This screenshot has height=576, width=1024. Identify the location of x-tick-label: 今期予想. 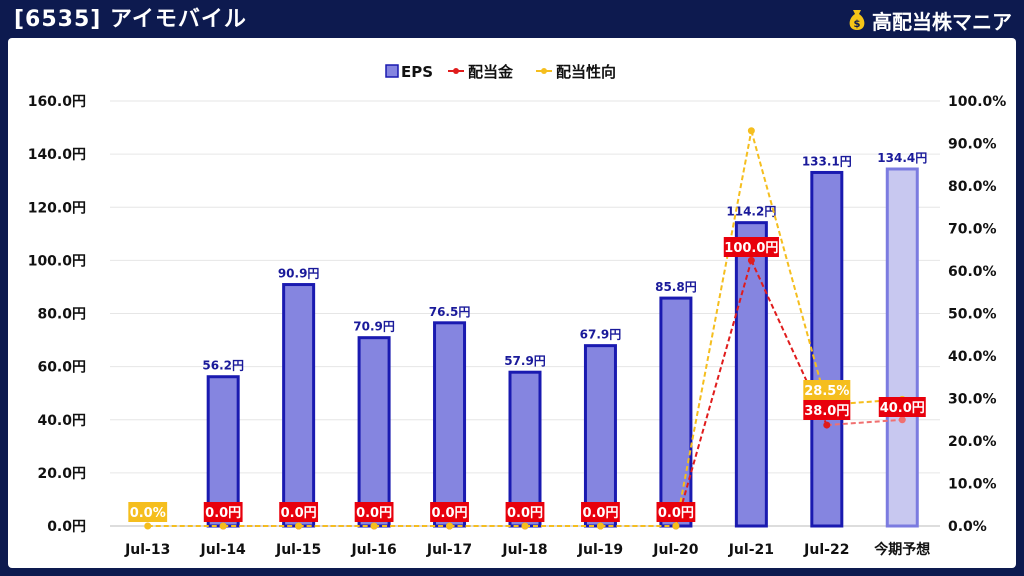
(901, 549).